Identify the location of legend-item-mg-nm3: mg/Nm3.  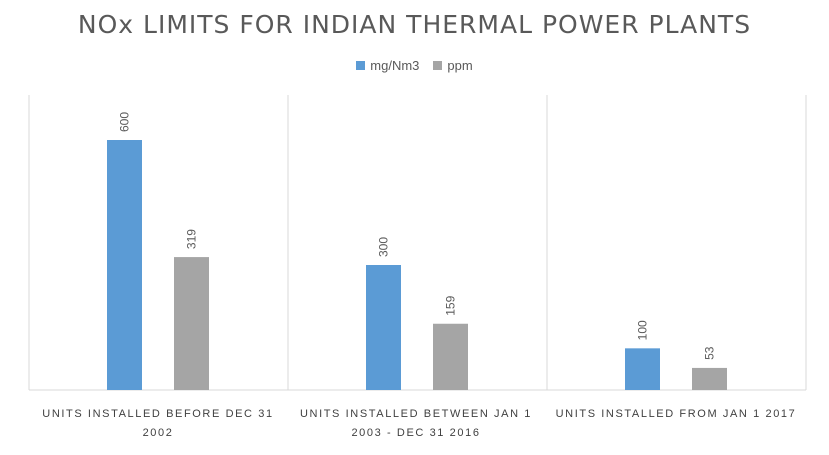
(387, 65).